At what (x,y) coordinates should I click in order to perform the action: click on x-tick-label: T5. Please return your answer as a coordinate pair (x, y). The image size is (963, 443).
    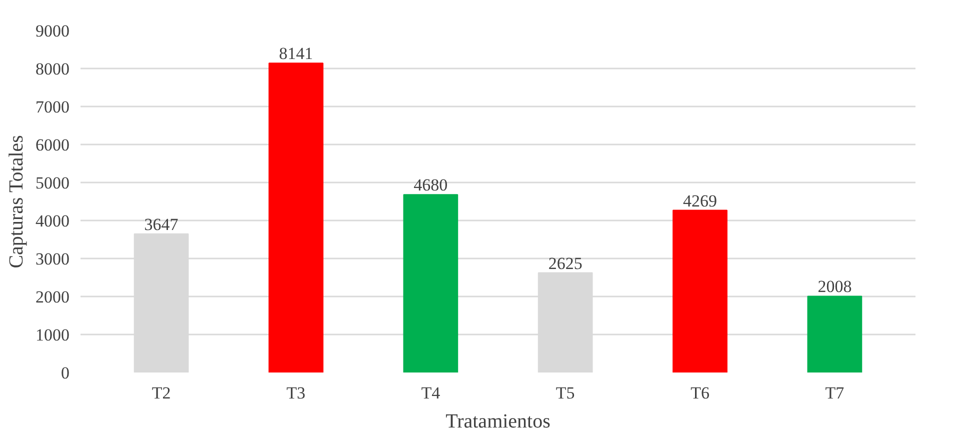
    Looking at the image, I should click on (565, 393).